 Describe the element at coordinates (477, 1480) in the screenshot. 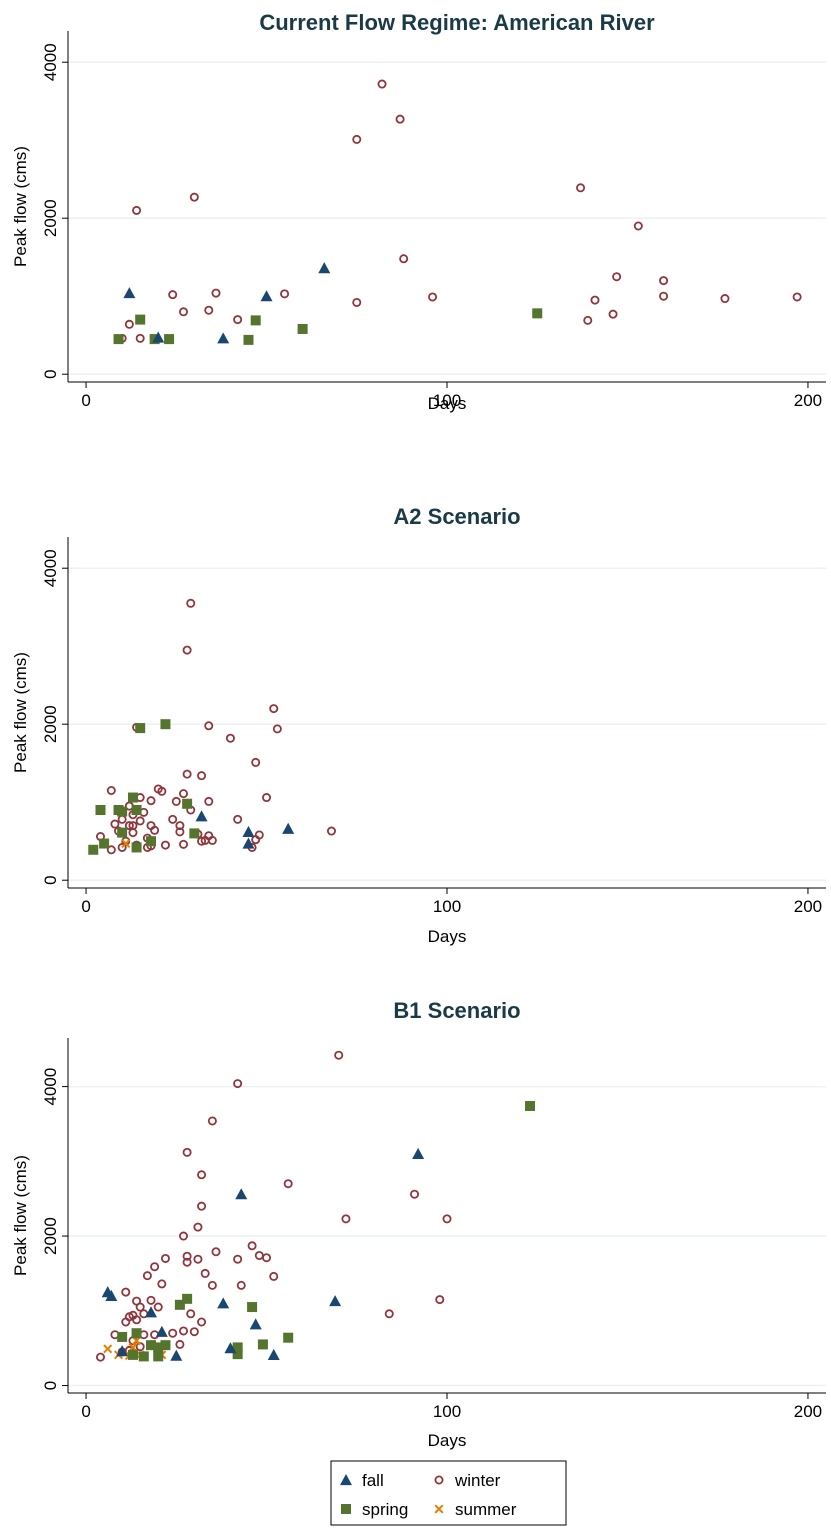

I see `legend-label-winter: winter` at that location.